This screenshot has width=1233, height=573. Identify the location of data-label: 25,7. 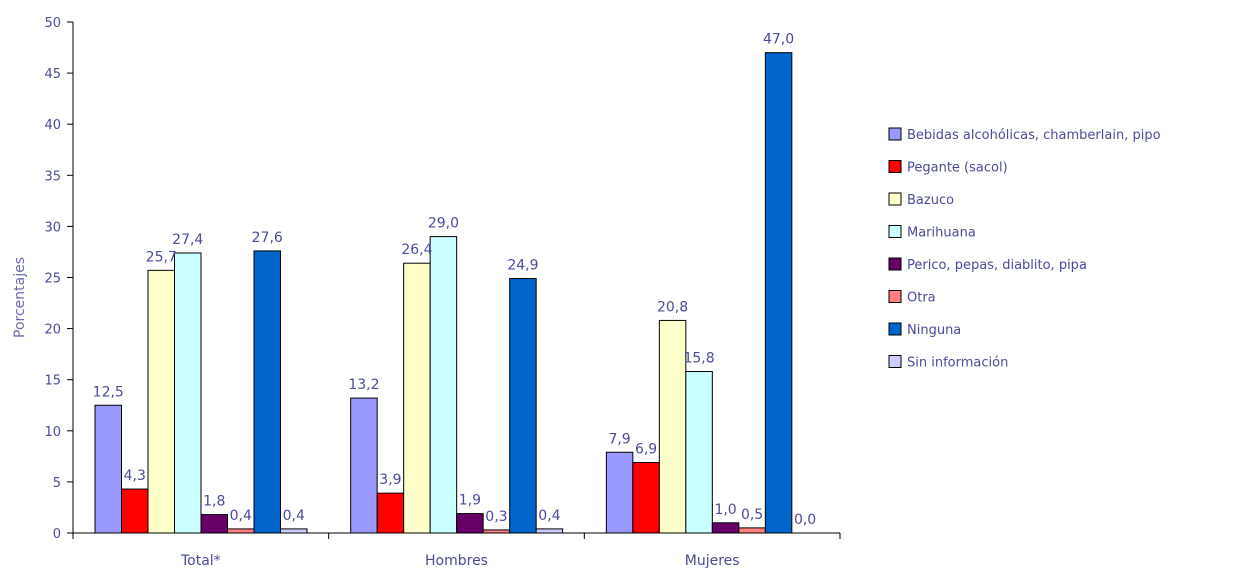
(161, 257).